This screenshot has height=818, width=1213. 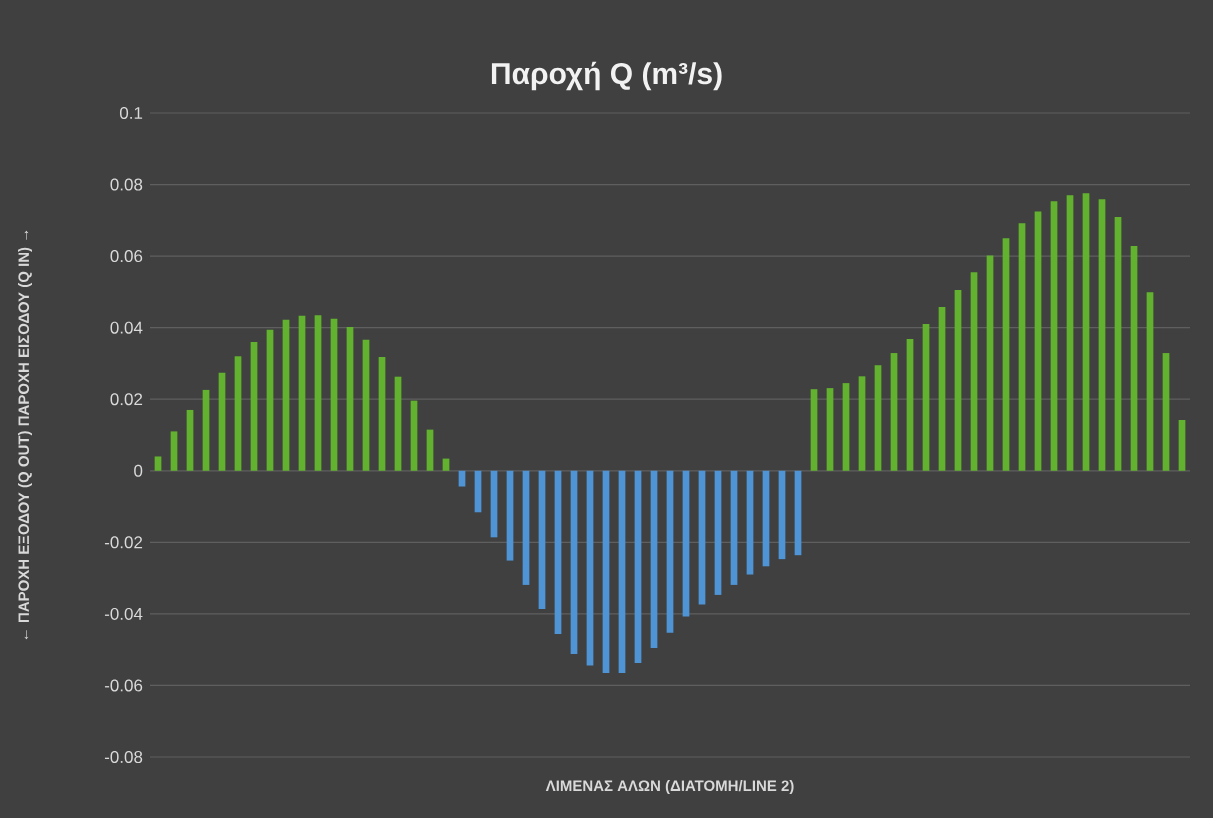 I want to click on chart-title: Παροχή Q (m³/s), so click(x=606, y=76).